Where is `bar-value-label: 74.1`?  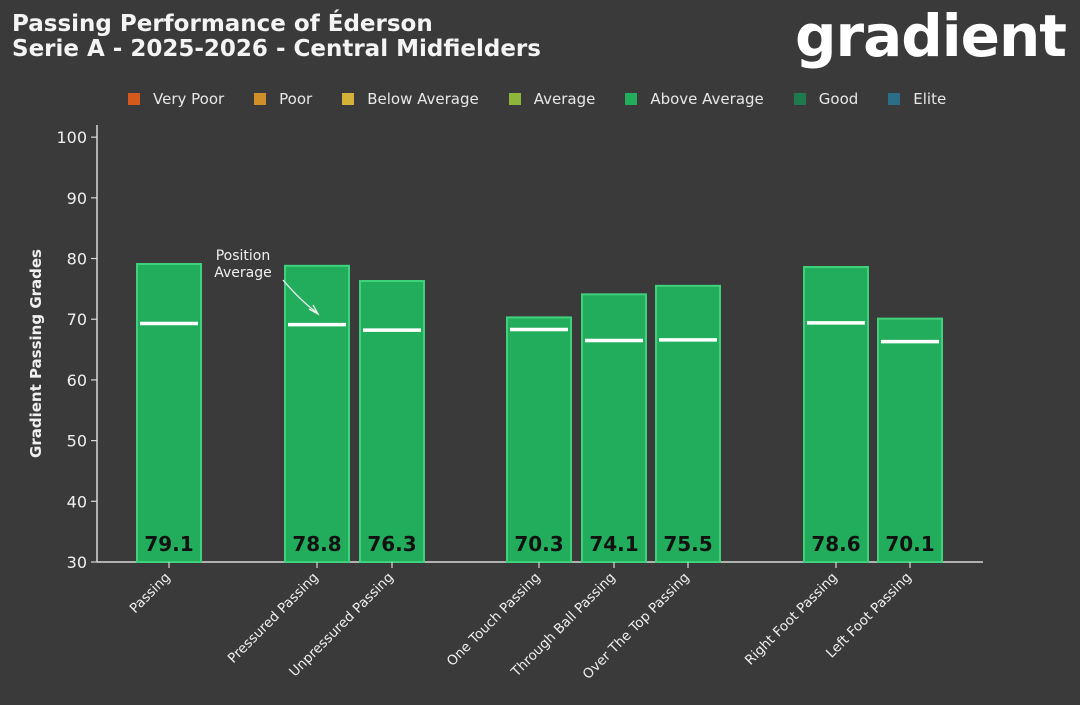 bar-value-label: 74.1 is located at coordinates (613, 544).